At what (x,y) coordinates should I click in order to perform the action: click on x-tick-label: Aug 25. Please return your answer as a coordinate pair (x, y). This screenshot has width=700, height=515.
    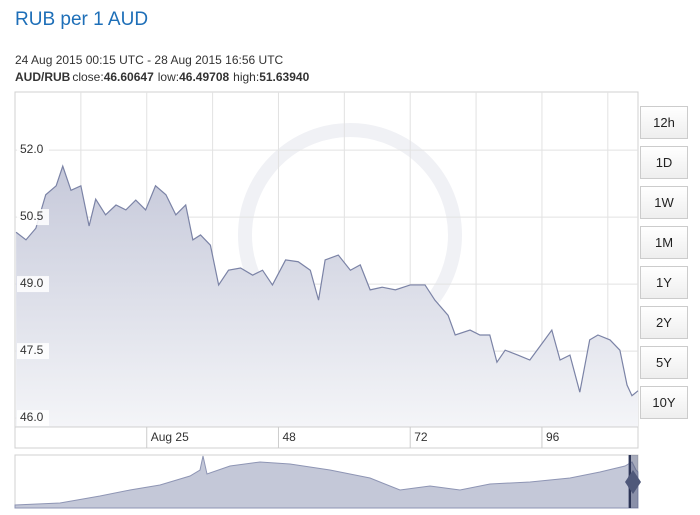
    Looking at the image, I should click on (170, 437).